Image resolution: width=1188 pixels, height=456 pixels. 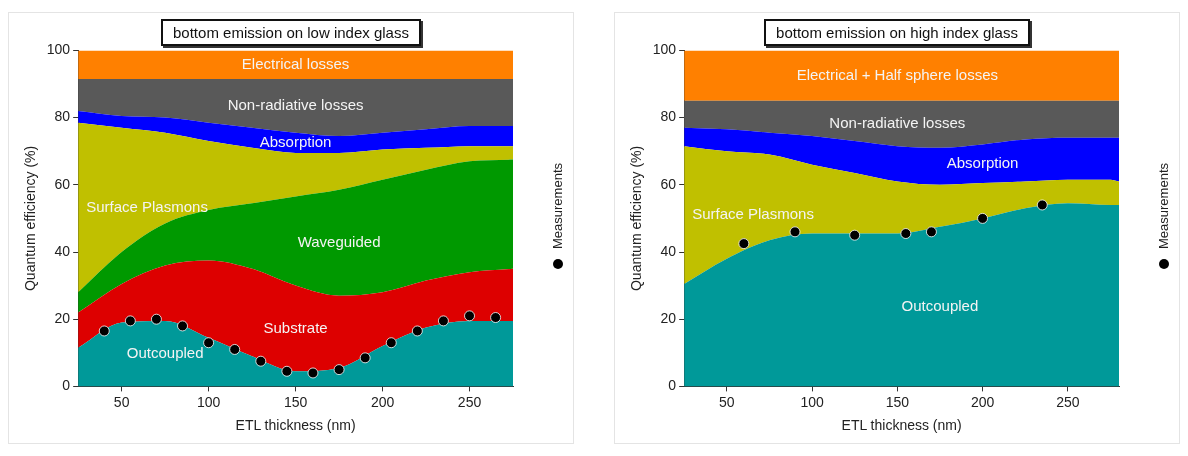 I want to click on series-label: Substrate, so click(x=295, y=327).